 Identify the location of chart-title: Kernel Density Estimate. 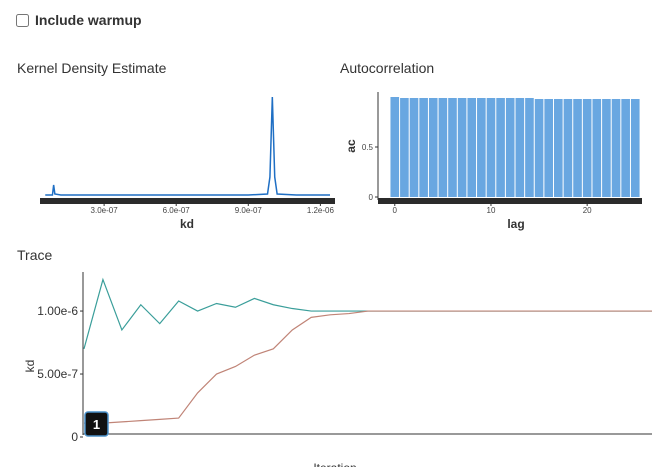
(92, 68).